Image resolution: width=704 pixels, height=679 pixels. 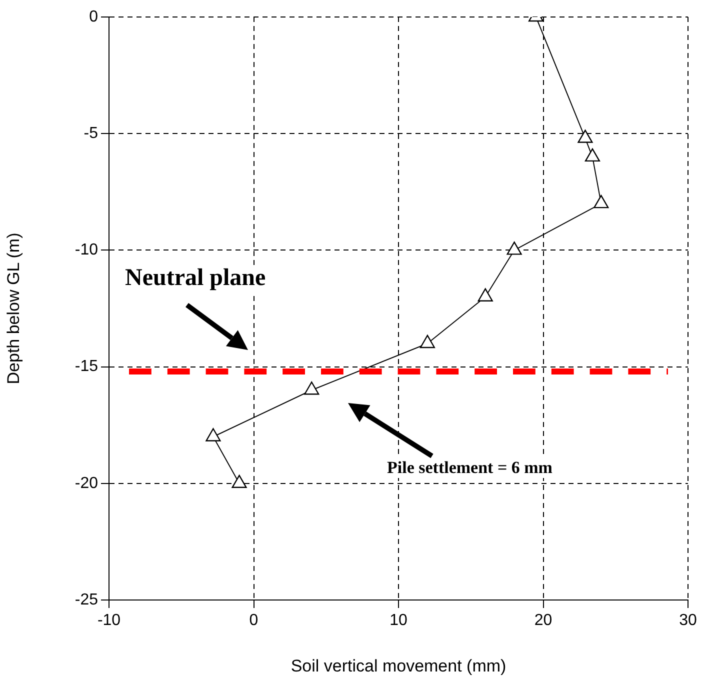 What do you see at coordinates (91, 133) in the screenshot?
I see `y-tick-label: -5` at bounding box center [91, 133].